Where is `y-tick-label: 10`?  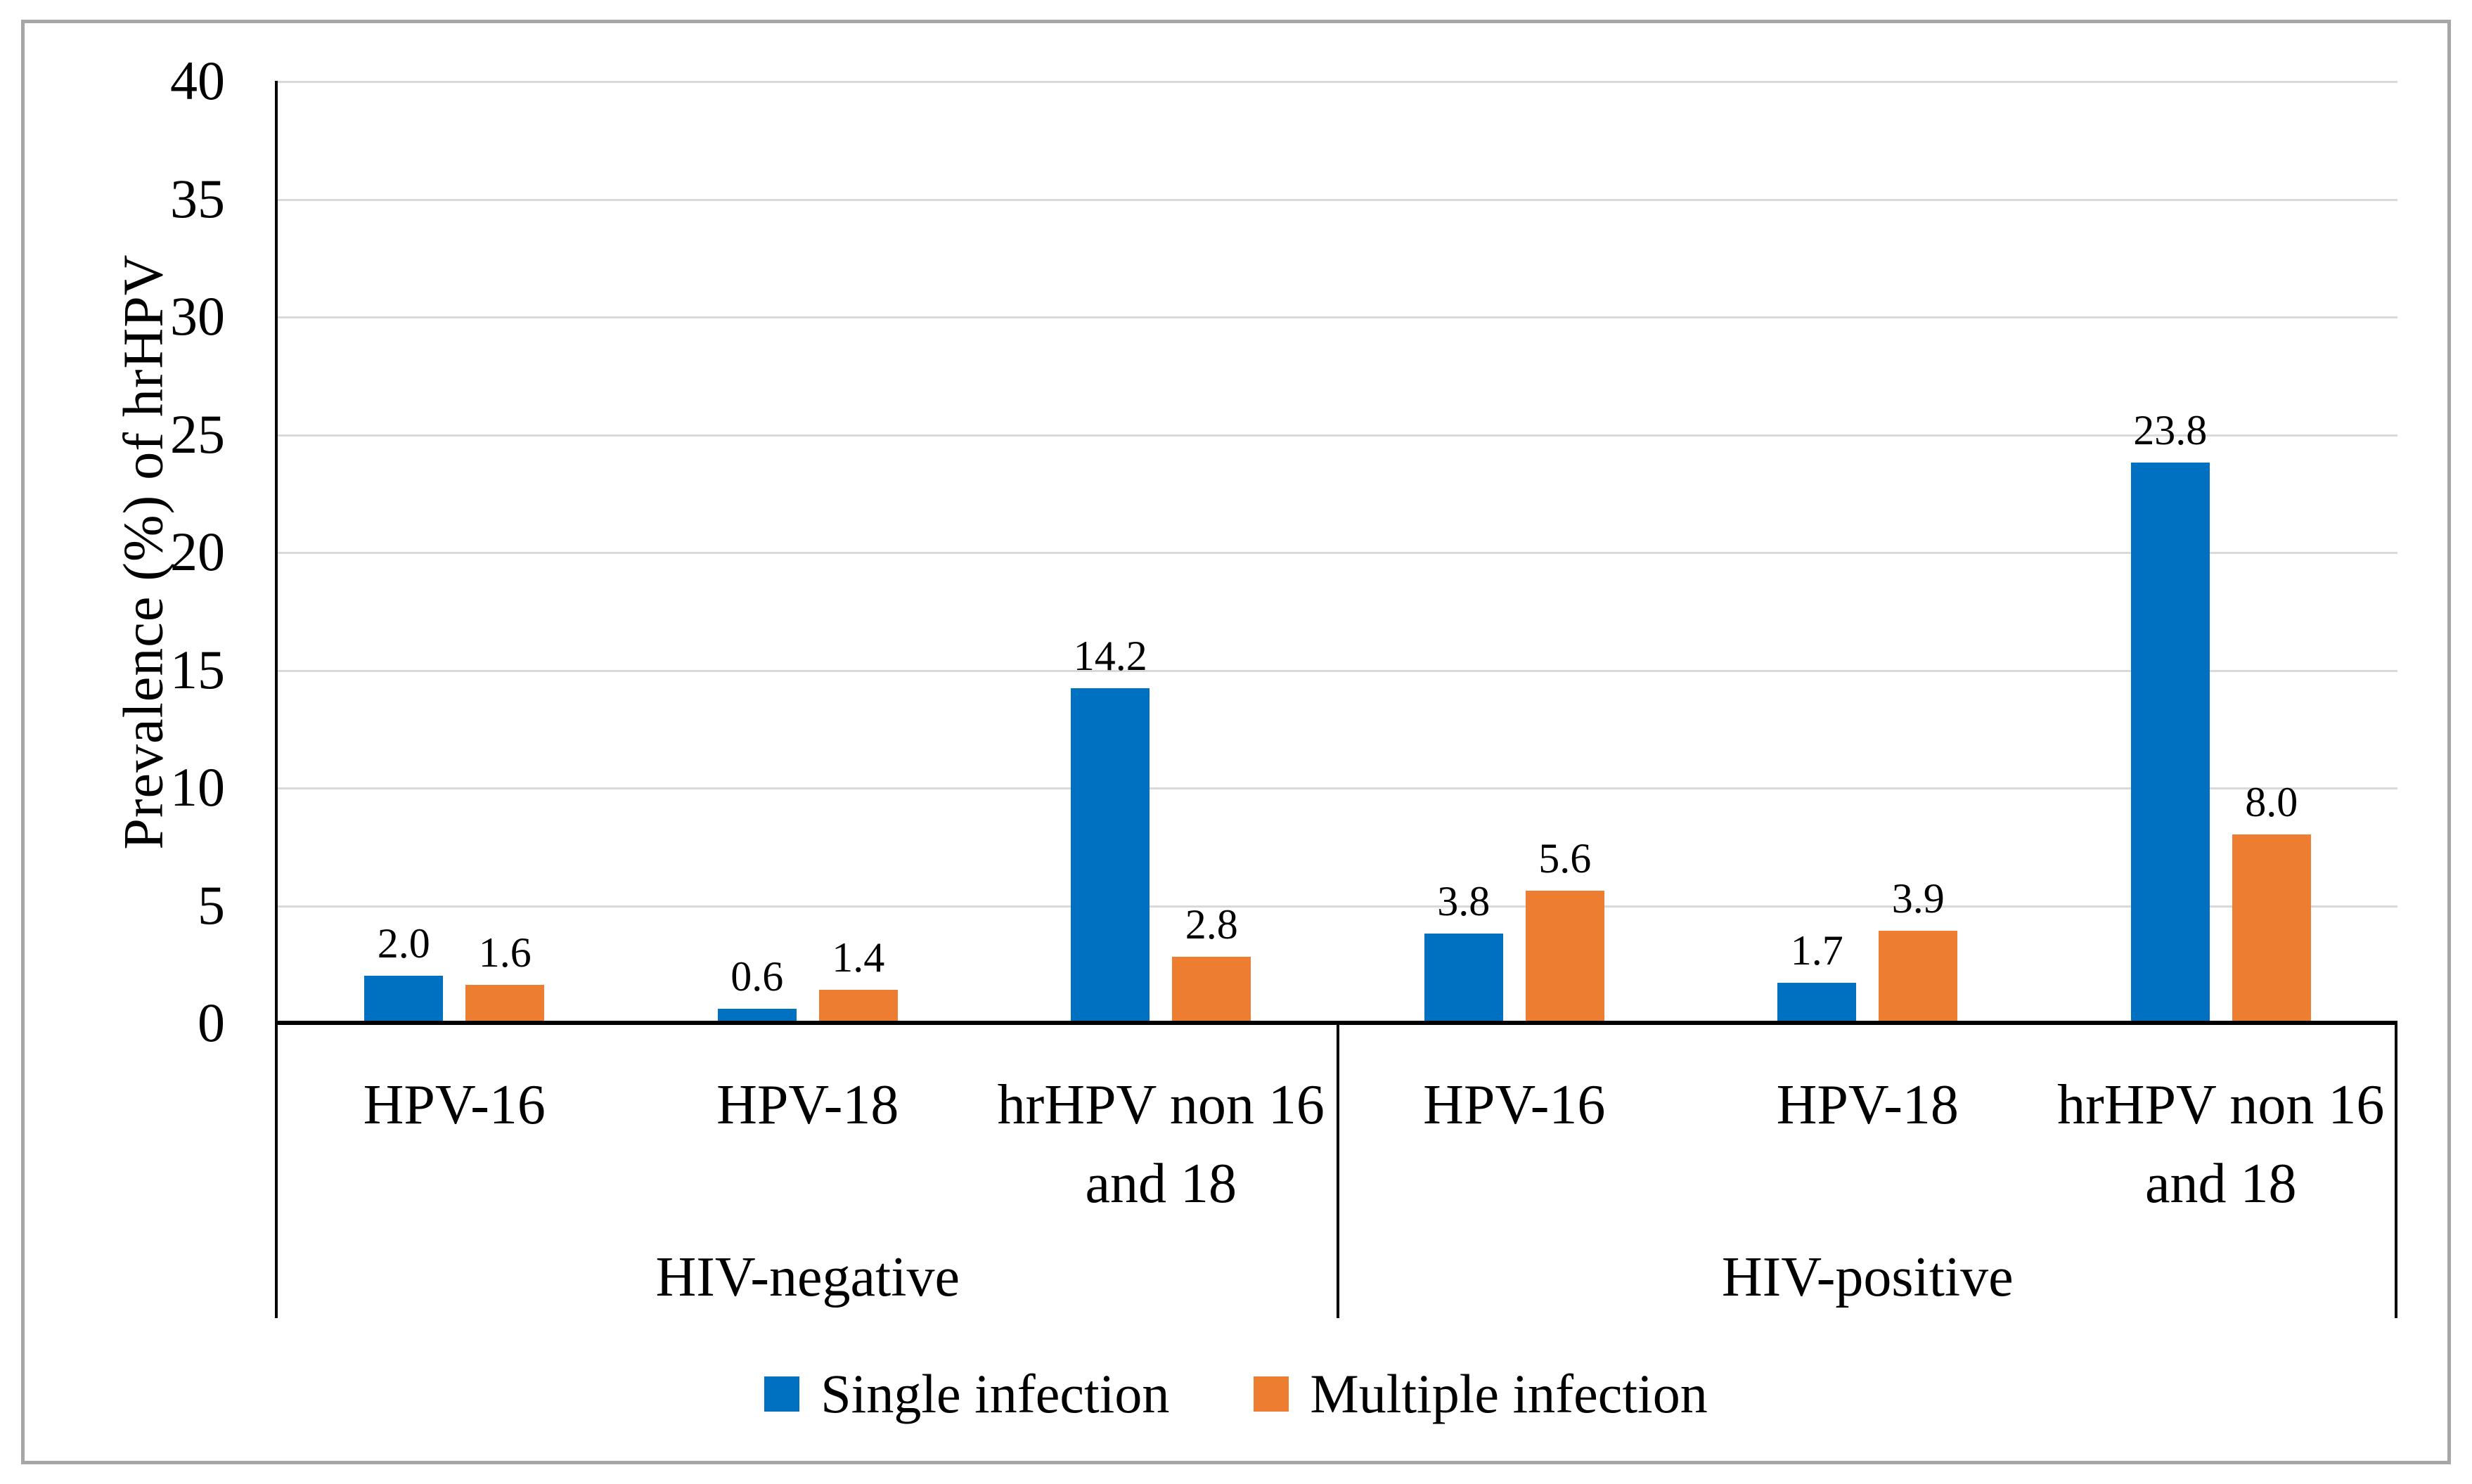 y-tick-label: 10 is located at coordinates (198, 787).